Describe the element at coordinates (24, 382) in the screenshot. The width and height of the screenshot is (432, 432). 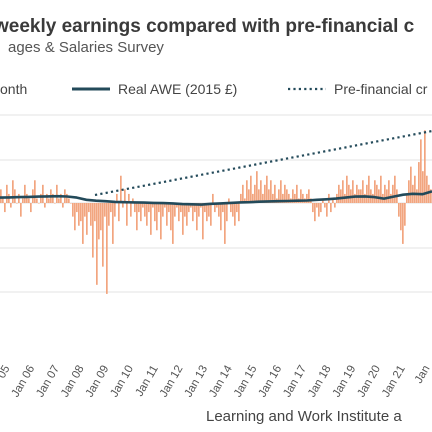
I see `x-tick-label-1: Jan 06` at that location.